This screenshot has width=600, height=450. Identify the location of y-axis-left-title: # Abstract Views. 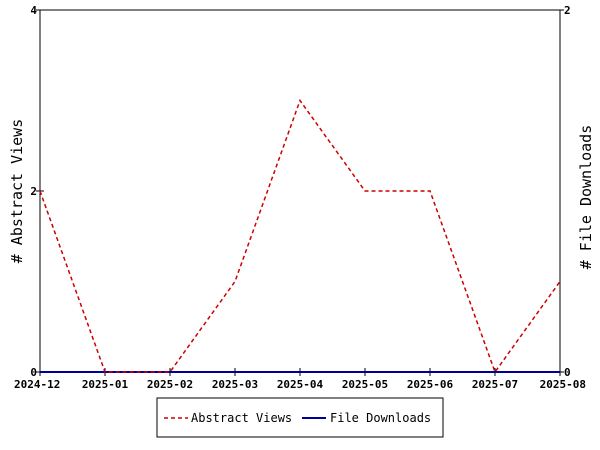
(17, 191).